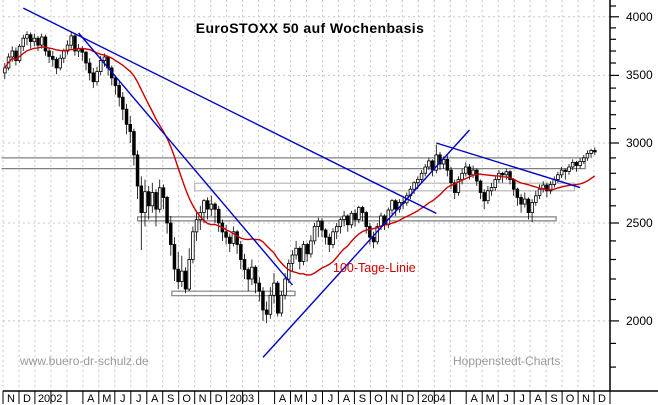 Image resolution: width=658 pixels, height=405 pixels. Describe the element at coordinates (330, 399) in the screenshot. I see `x-axis-label-month: J` at that location.